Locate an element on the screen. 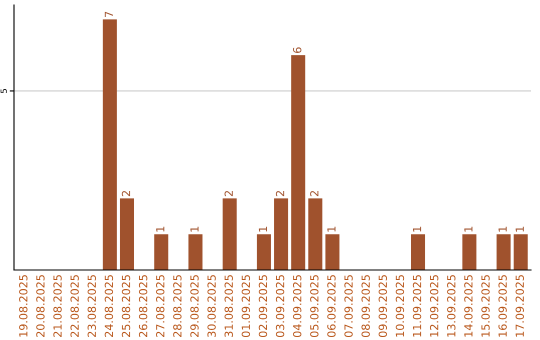  x-tick-label: 04.09.2025 is located at coordinates (297, 306).